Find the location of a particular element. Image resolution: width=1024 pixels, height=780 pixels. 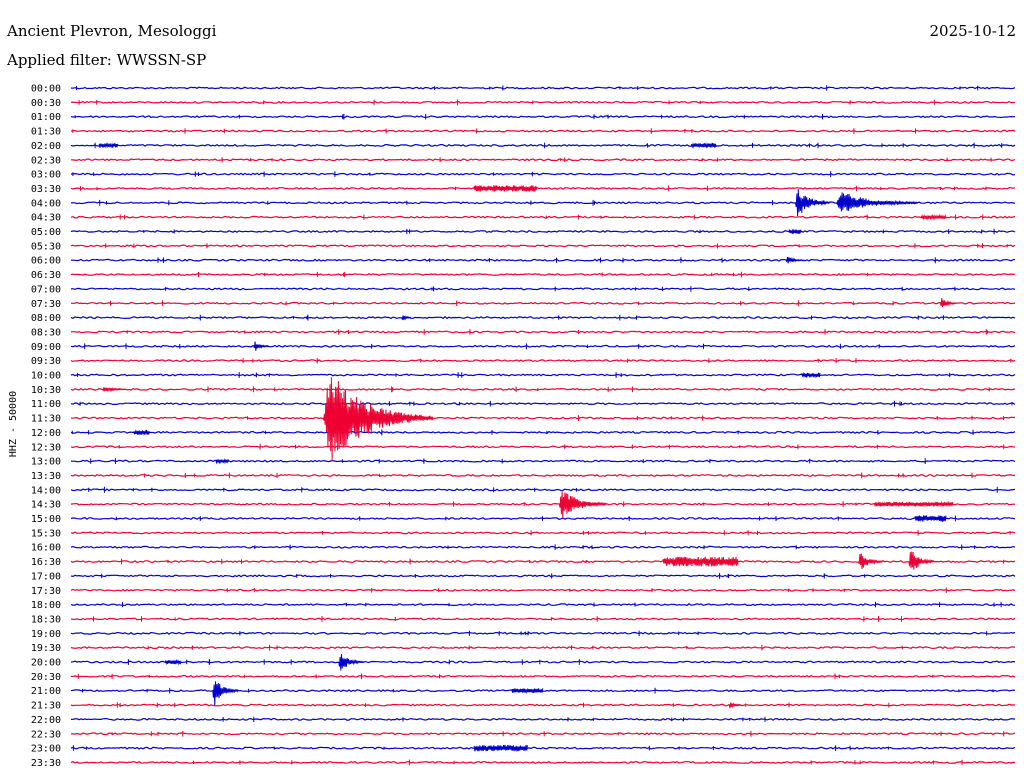

time-tick-label: 10:30 is located at coordinates (46, 390).